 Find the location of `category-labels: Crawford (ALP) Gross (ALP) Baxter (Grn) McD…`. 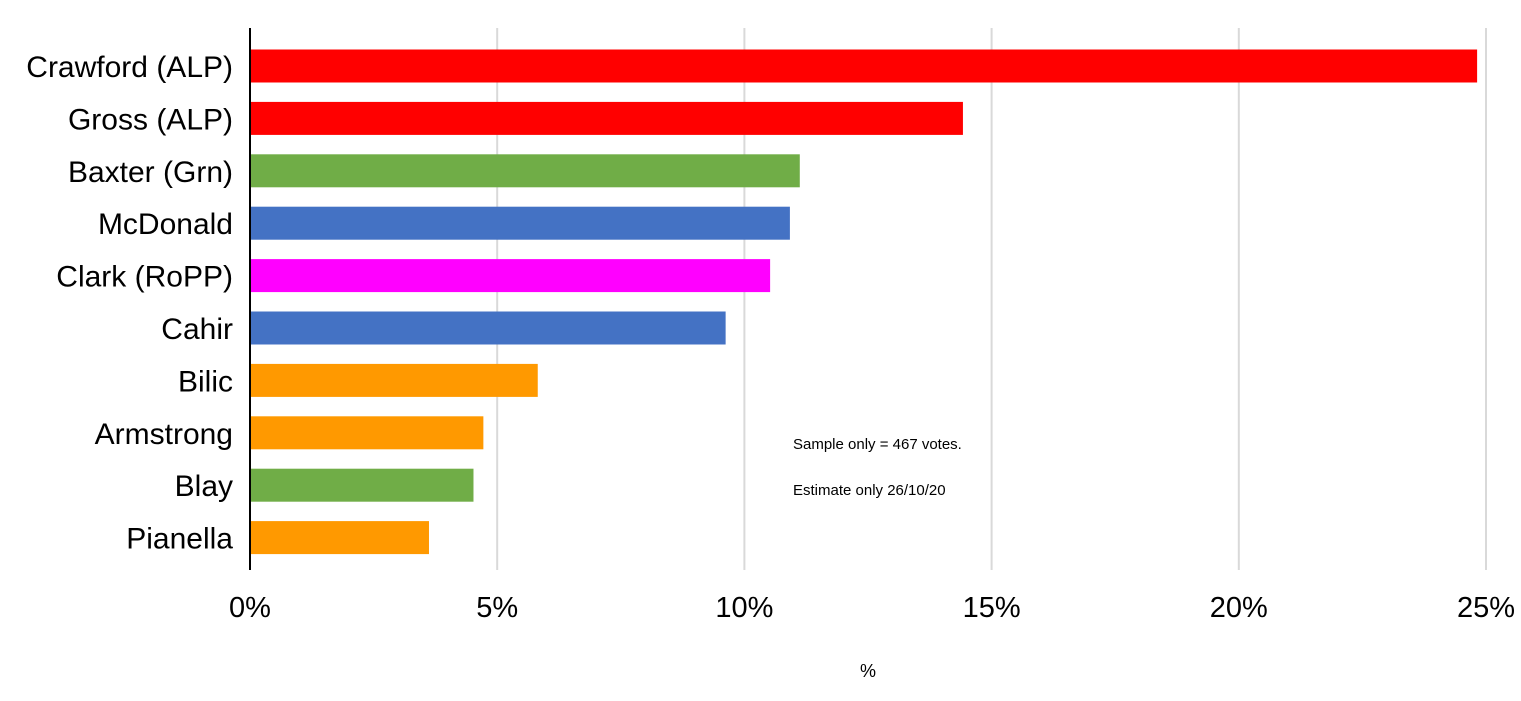

category-labels: Crawford (ALP) Gross (ALP) Baxter (Grn) McD… is located at coordinates (129, 303).